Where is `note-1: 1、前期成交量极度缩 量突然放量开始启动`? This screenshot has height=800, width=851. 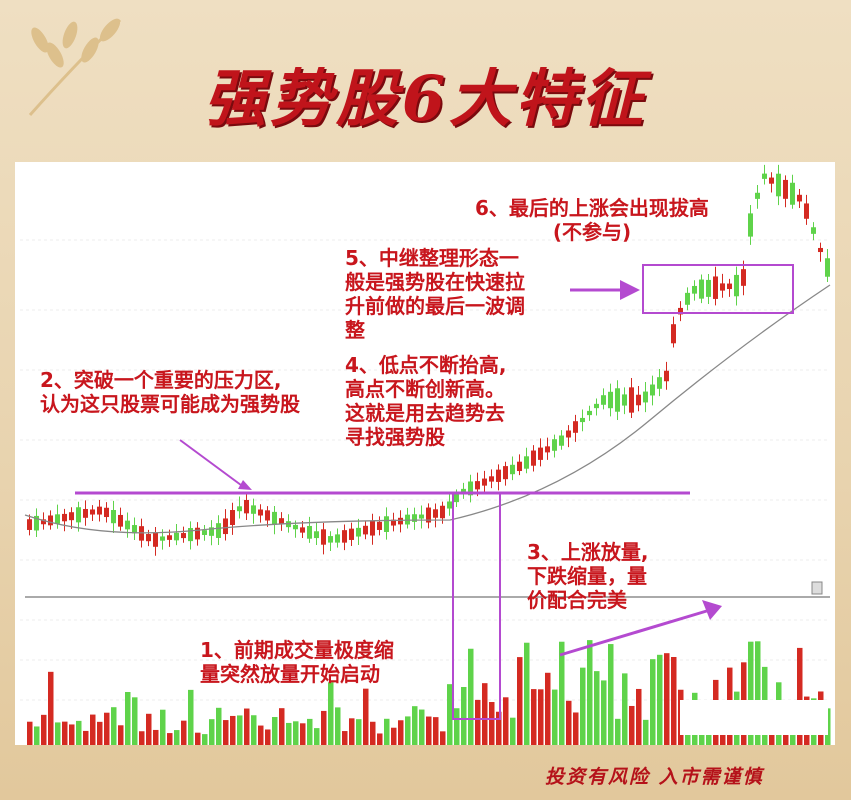
note-1: 1、前期成交量极度缩 量突然放量开始启动 is located at coordinates (297, 662).